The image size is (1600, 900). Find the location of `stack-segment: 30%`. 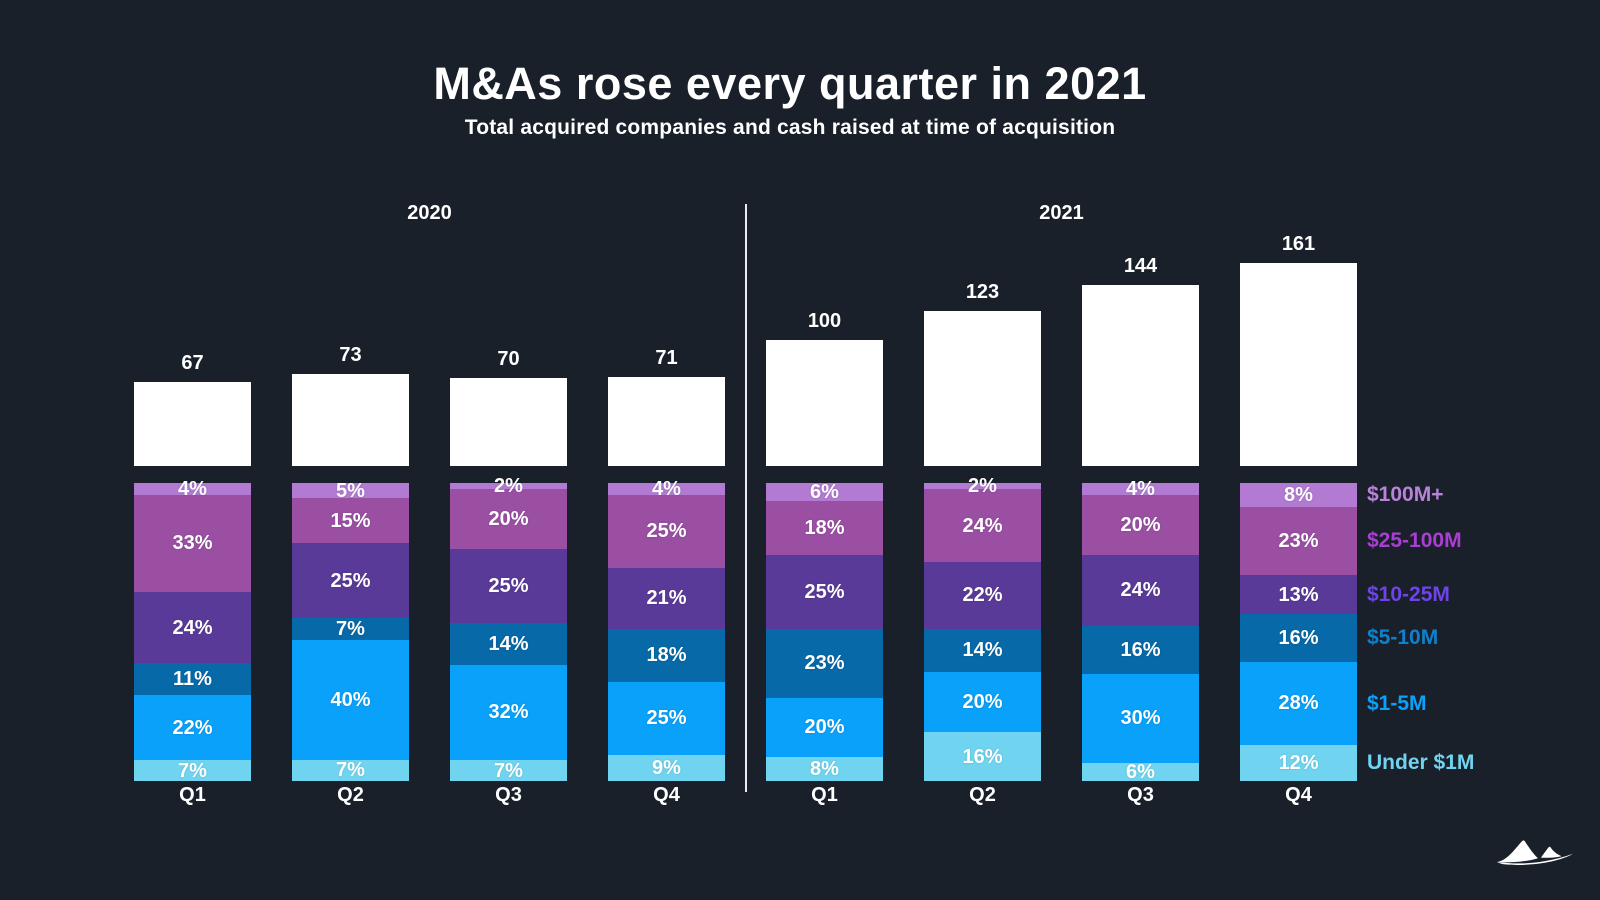

stack-segment: 30% is located at coordinates (1140, 718).